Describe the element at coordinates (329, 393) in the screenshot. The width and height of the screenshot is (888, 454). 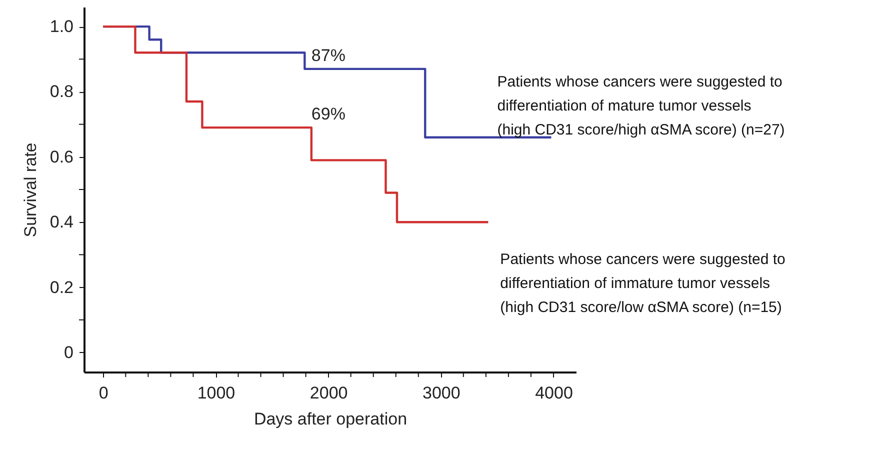
I see `x-tick-label: 2000` at that location.